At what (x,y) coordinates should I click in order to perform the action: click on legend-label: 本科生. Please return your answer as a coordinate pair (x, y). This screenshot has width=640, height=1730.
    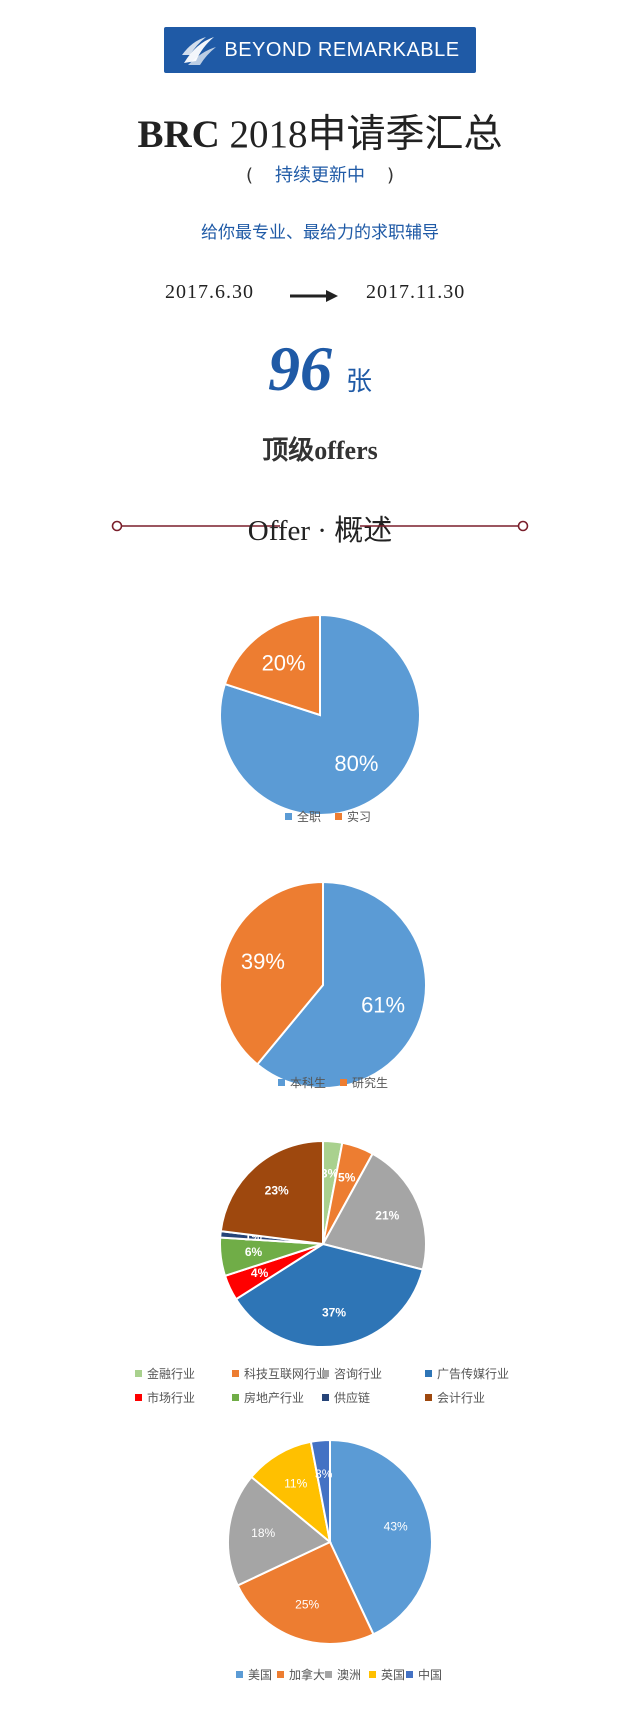
    Looking at the image, I should click on (308, 1083).